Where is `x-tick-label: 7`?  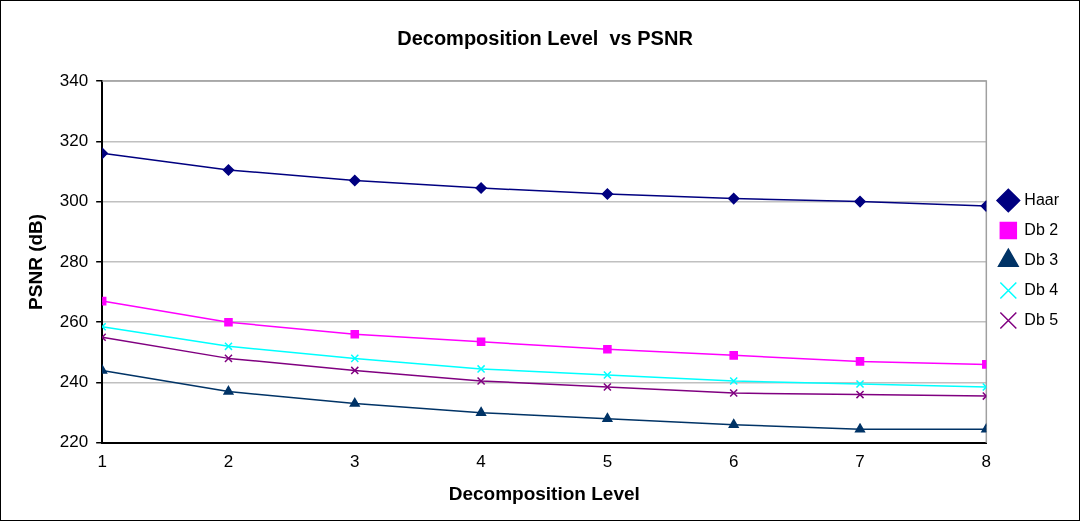
x-tick-label: 7 is located at coordinates (860, 461).